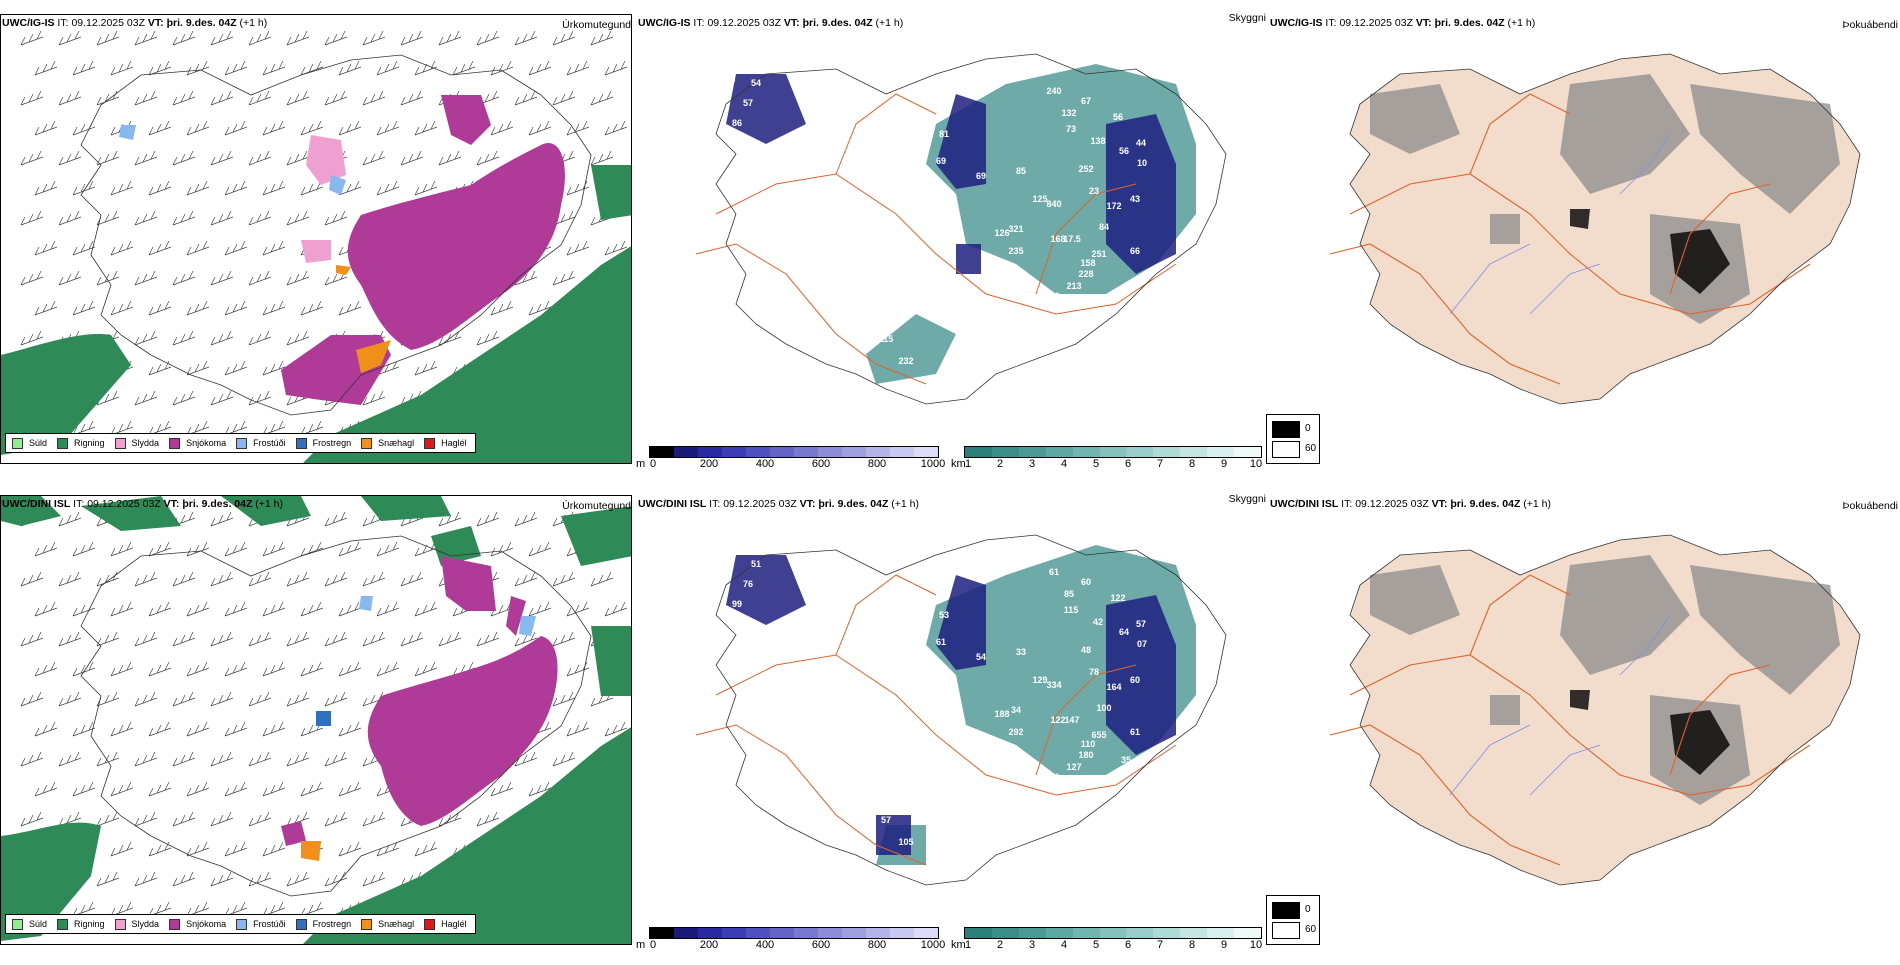  I want to click on peak-visibility-label: 07, so click(1142, 644).